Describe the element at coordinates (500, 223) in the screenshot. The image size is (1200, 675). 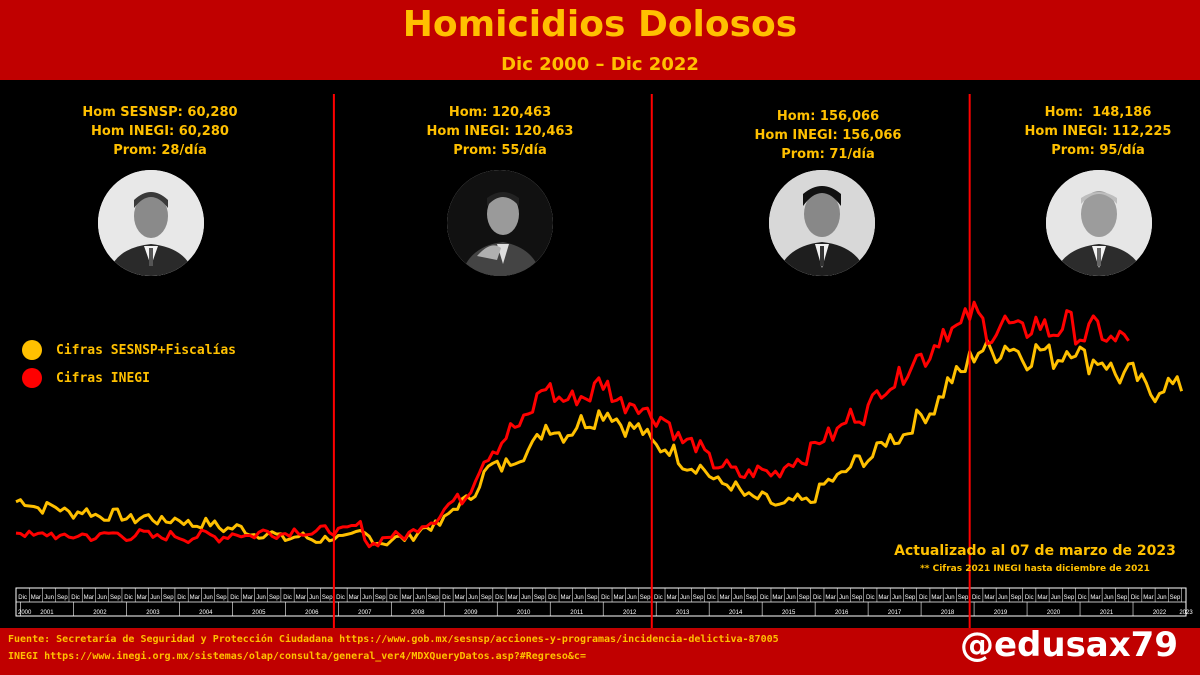
I see `portrait-calderon-avatar` at that location.